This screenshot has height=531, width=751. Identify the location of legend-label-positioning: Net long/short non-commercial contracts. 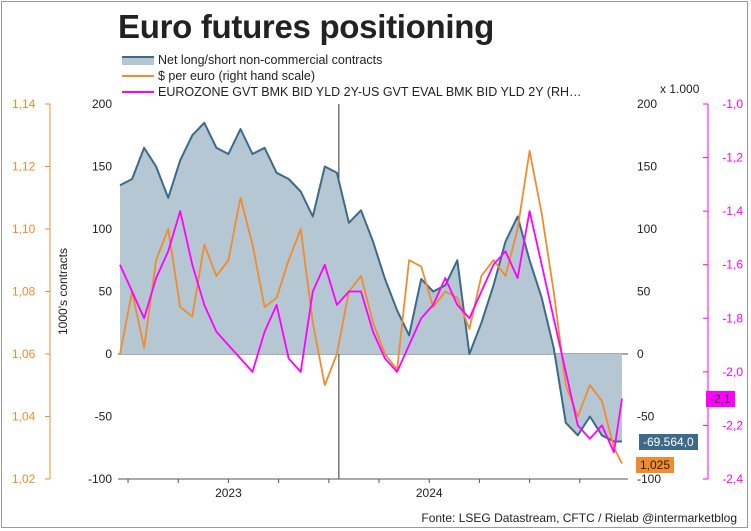
(270, 60).